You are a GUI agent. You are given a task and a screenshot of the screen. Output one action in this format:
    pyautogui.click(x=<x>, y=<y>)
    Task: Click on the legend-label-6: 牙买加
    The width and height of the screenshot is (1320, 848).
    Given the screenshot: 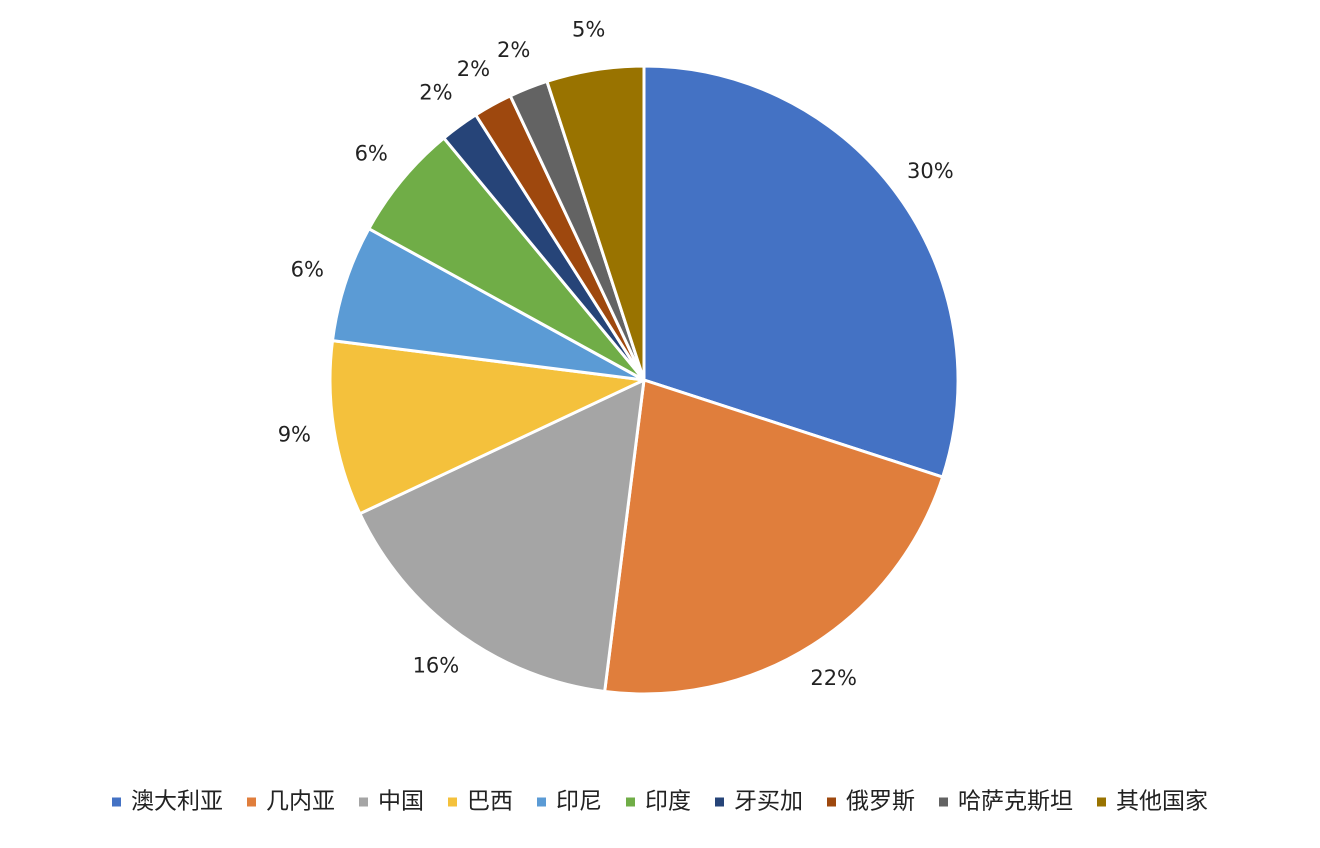 What is the action you would take?
    pyautogui.click(x=768, y=802)
    